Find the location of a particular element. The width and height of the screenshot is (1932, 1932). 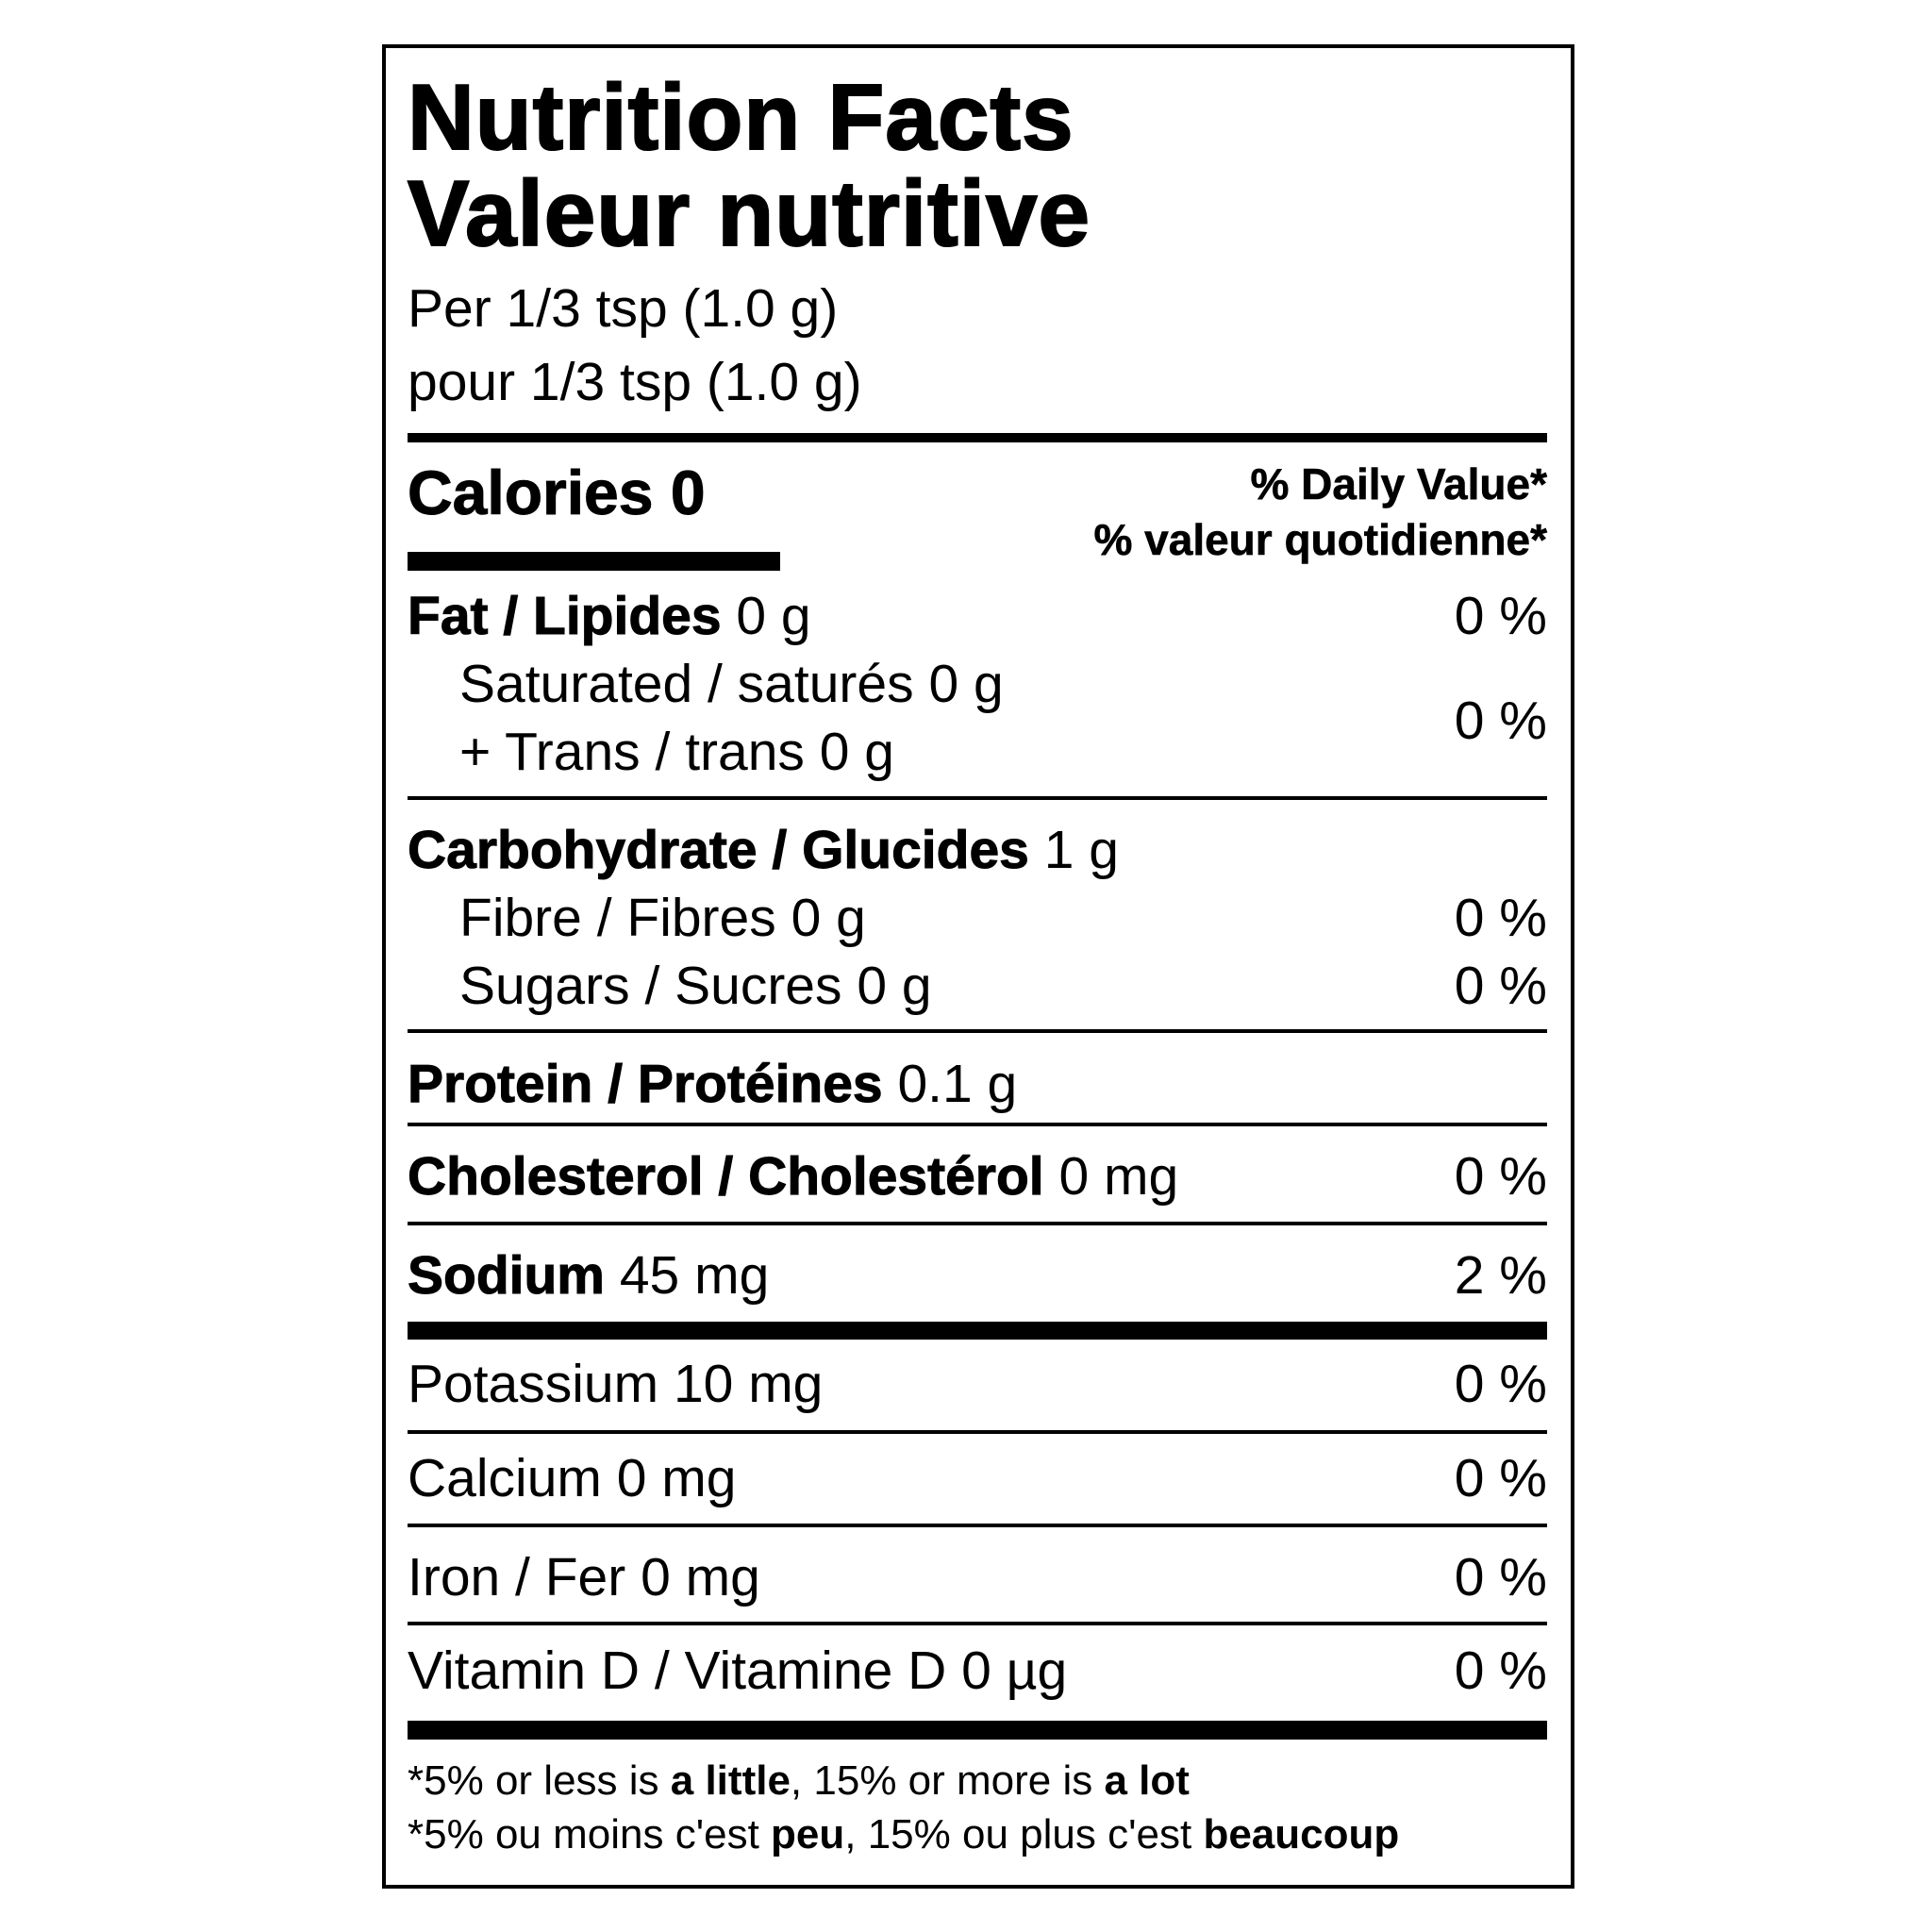

amount: 0.1 g is located at coordinates (958, 1084).